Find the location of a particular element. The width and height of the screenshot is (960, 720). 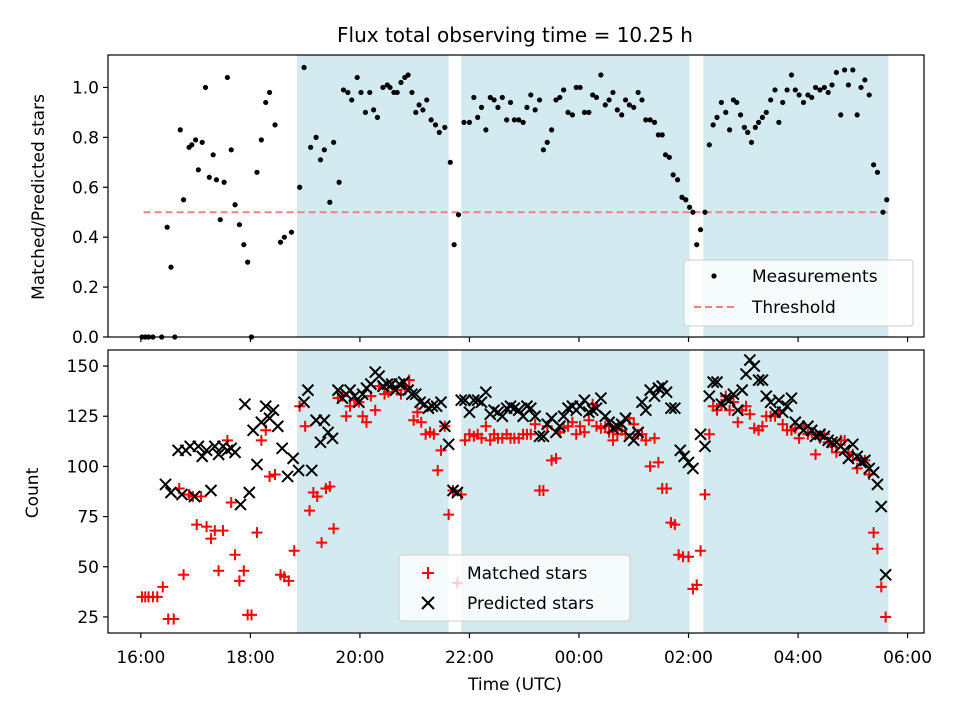

x-axis-label: Time (UTC) is located at coordinates (514, 685).